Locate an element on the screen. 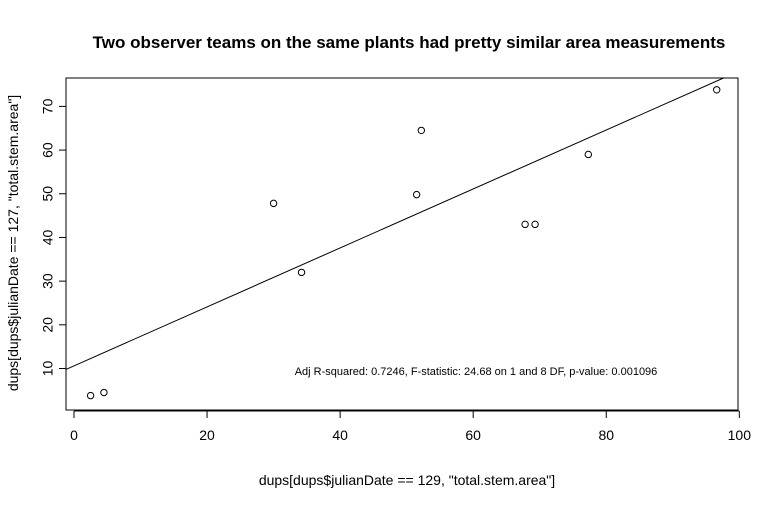 The width and height of the screenshot is (778, 509). y-tick-label: 60 is located at coordinates (48, 150).